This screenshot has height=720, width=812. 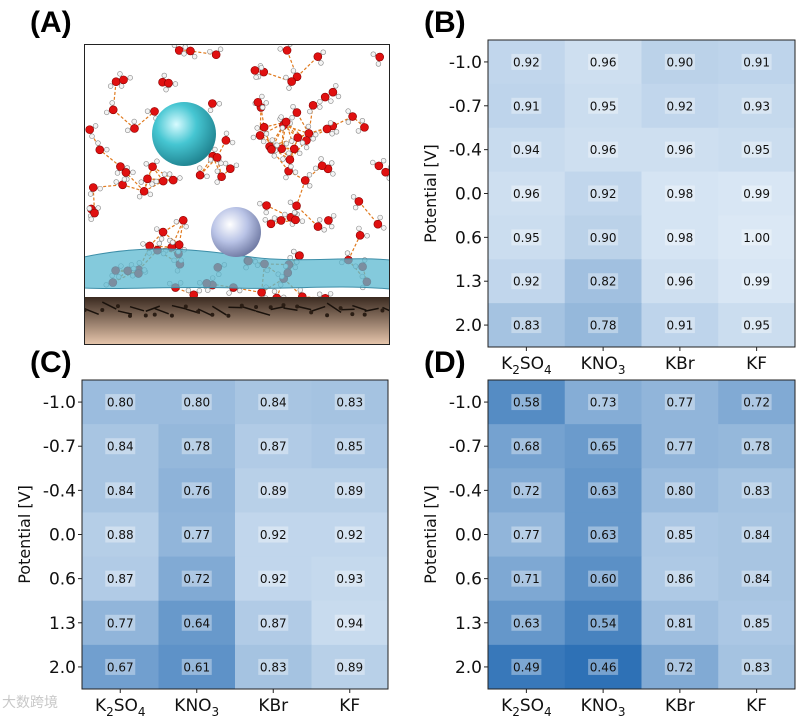 I want to click on cell-value-label: 0.84, so click(x=120, y=447).